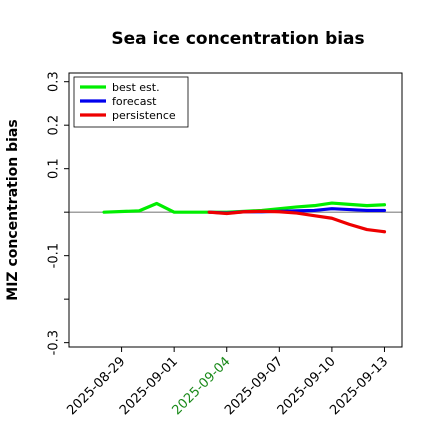 This screenshot has width=440, height=440. I want to click on legend-box, so click(131, 102).